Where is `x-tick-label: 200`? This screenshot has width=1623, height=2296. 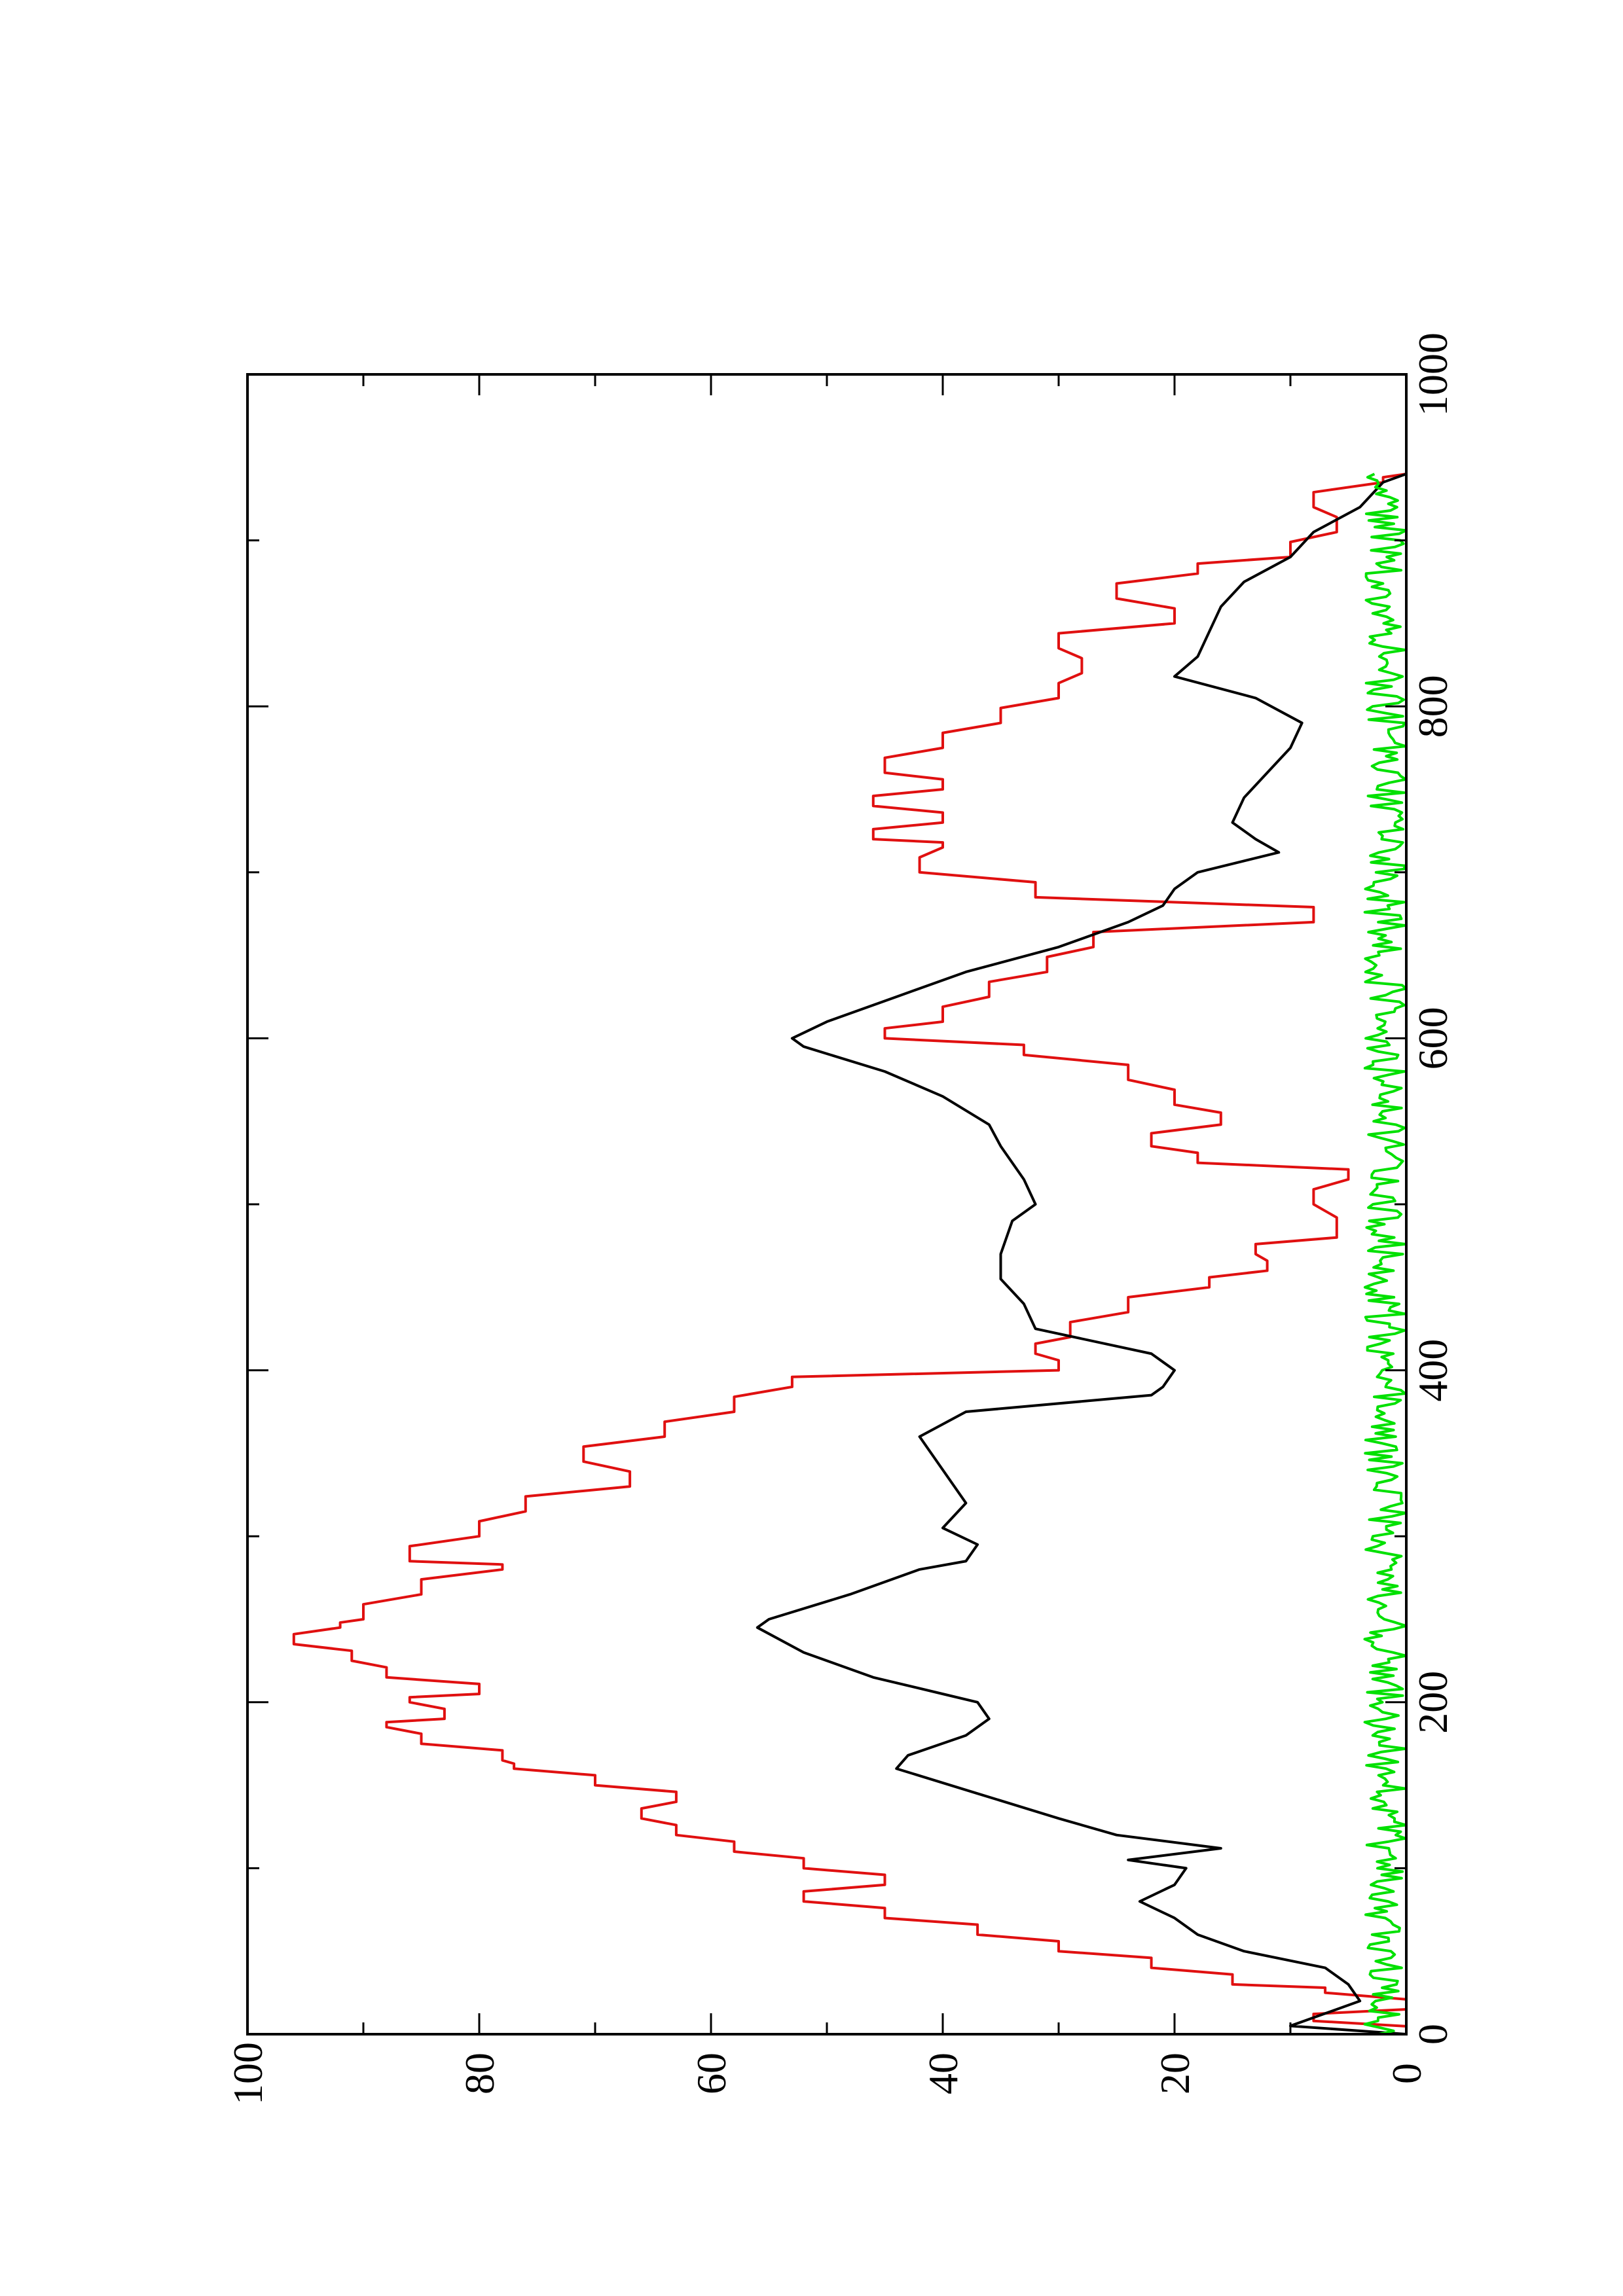 x-tick-label: 200 is located at coordinates (1433, 1702).